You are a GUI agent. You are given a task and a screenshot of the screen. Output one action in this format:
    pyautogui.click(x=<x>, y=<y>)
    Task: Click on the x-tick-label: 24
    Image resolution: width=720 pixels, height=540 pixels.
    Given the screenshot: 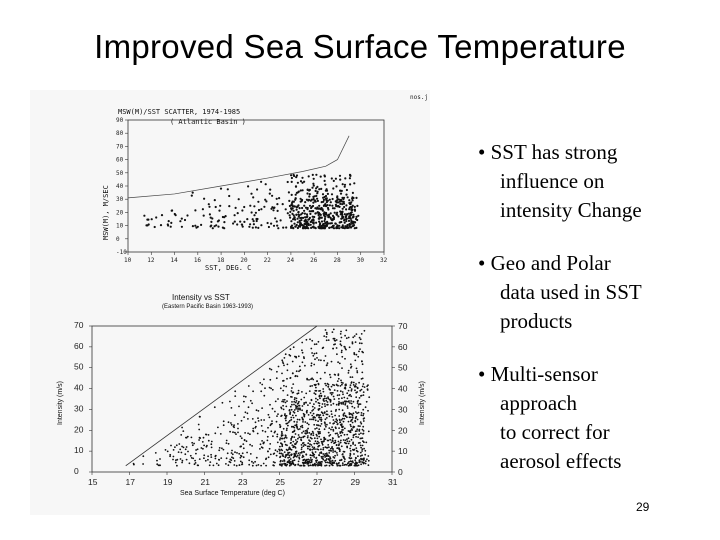 What is the action you would take?
    pyautogui.click(x=291, y=260)
    